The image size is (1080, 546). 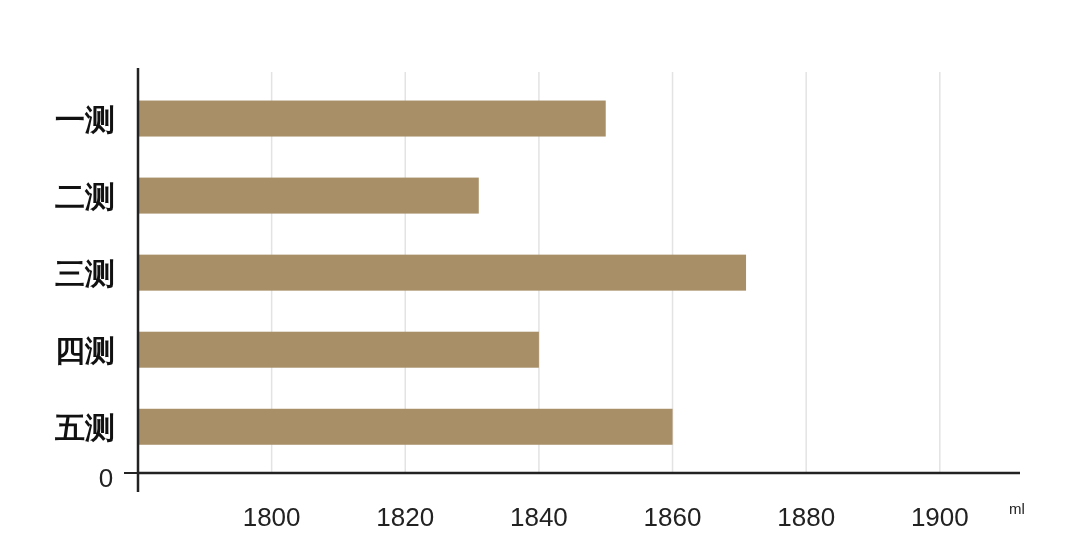 I want to click on x-tick-label: 1900, so click(x=939, y=517).